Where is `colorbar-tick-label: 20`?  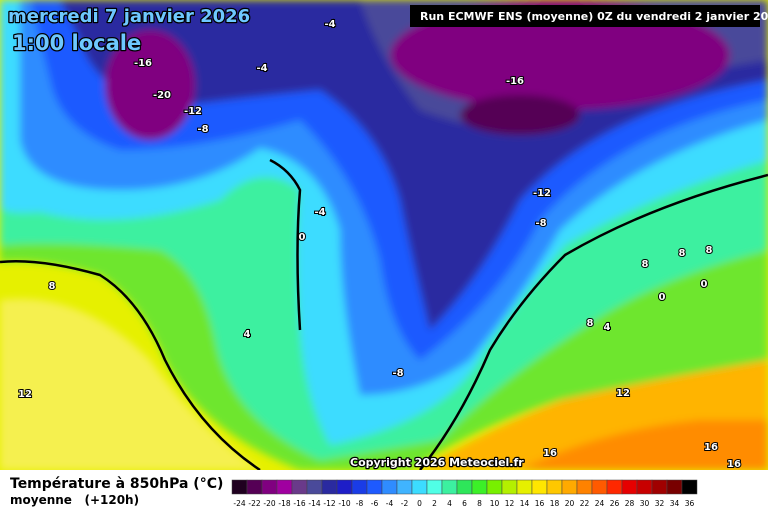
colorbar-tick-label: 20 is located at coordinates (570, 503).